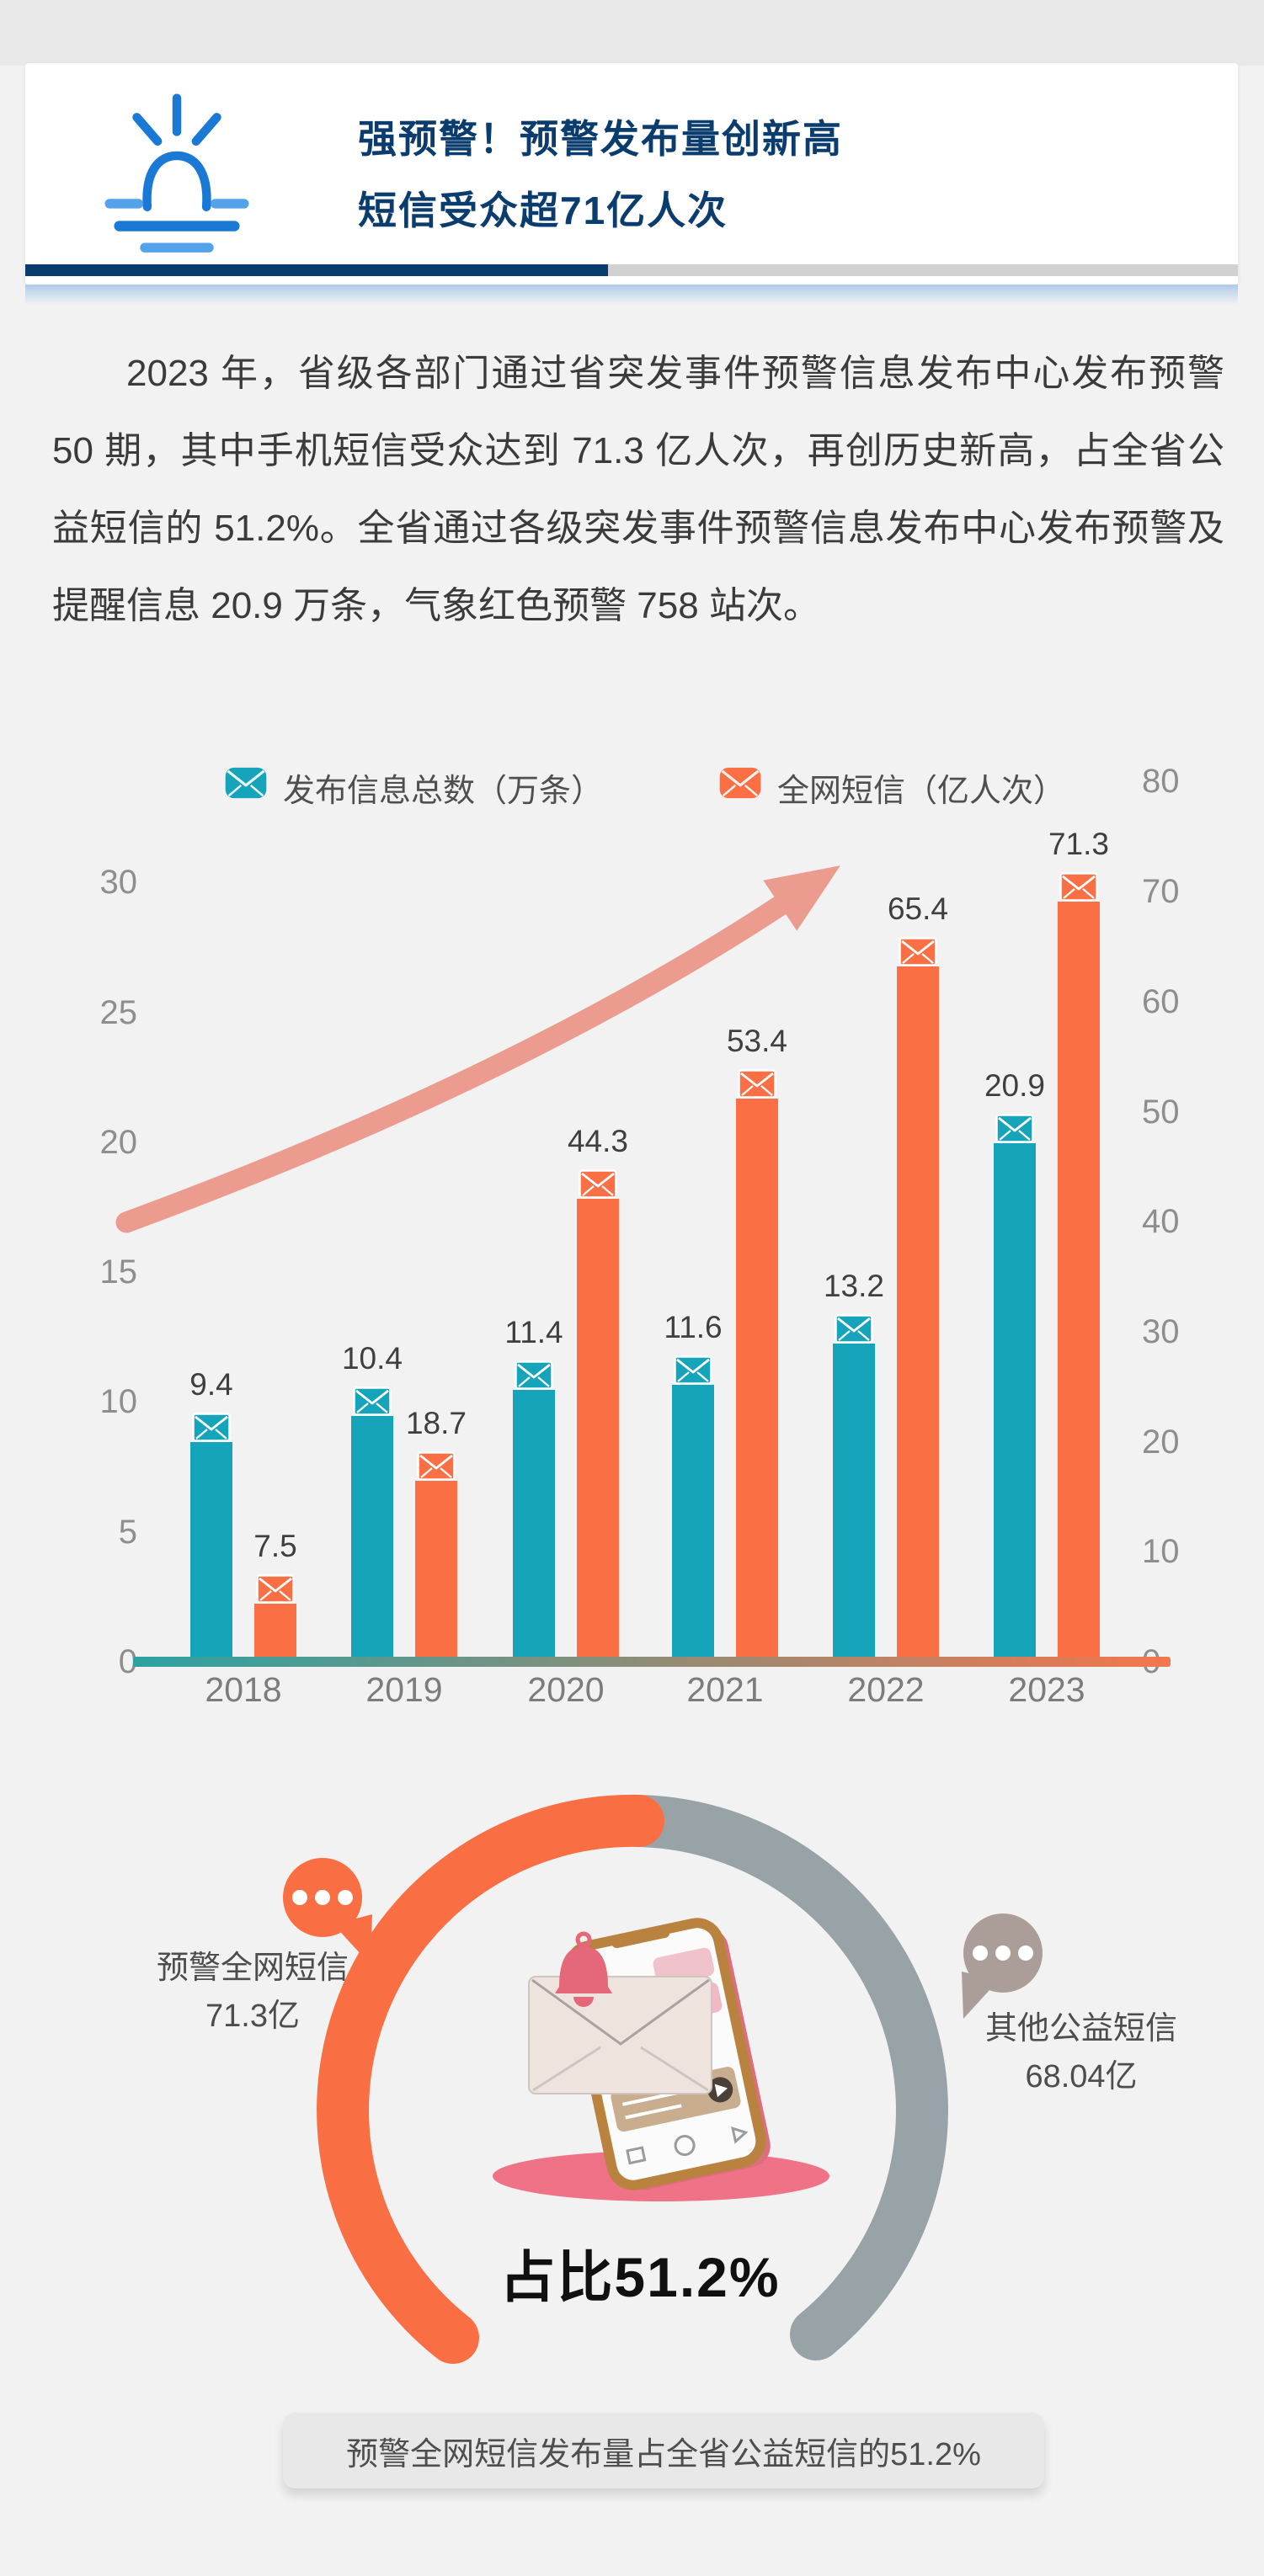 The image size is (1264, 2576). I want to click on speech-bubble-gray, so click(1002, 1966).